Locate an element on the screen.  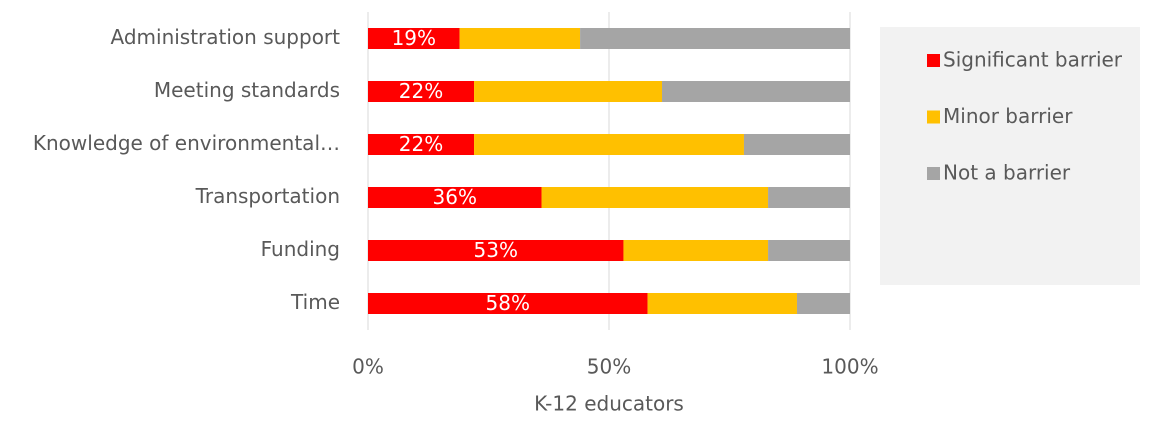
data-label: 58% is located at coordinates (508, 303).